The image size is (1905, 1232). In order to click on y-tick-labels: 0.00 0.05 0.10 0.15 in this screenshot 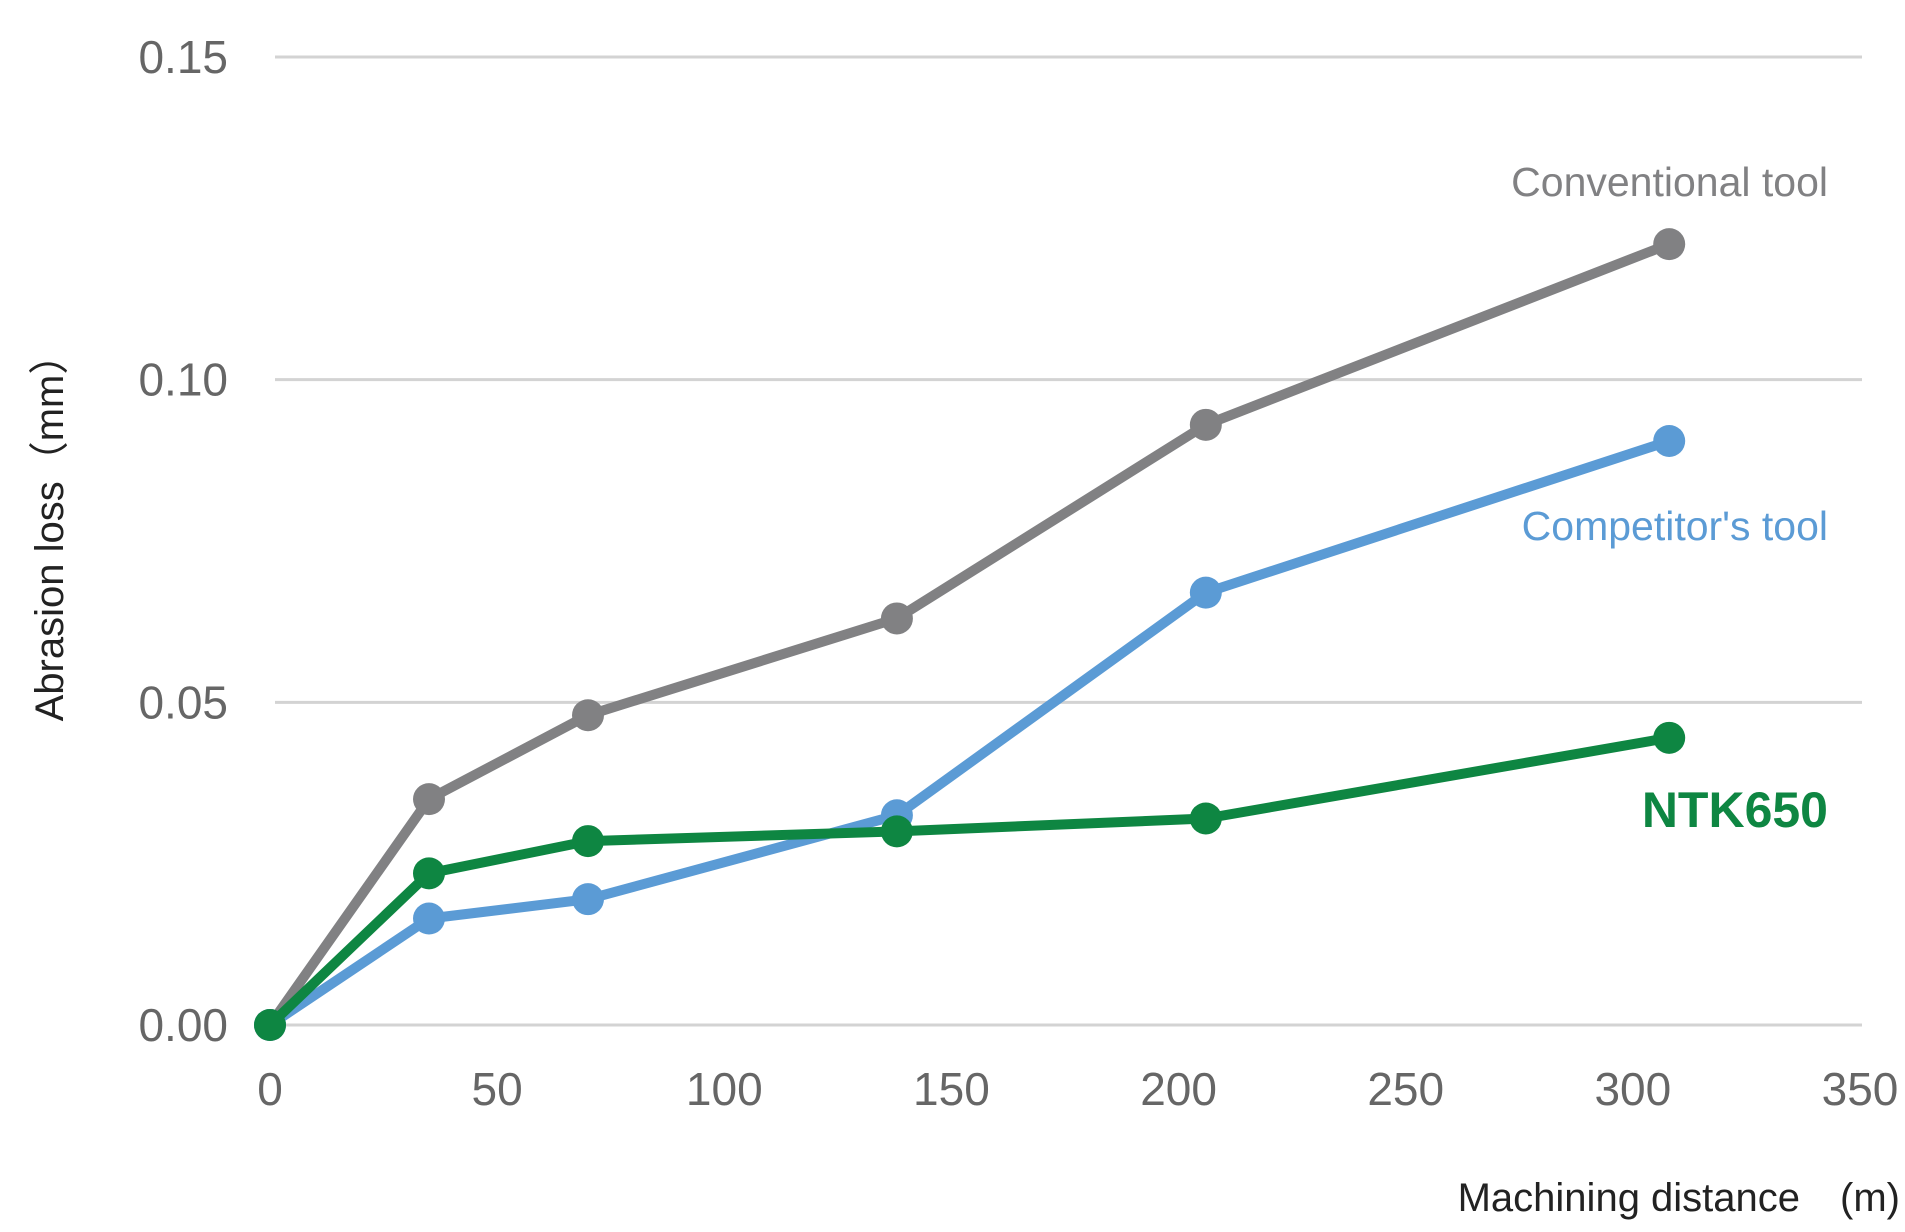, I will do `click(183, 541)`.